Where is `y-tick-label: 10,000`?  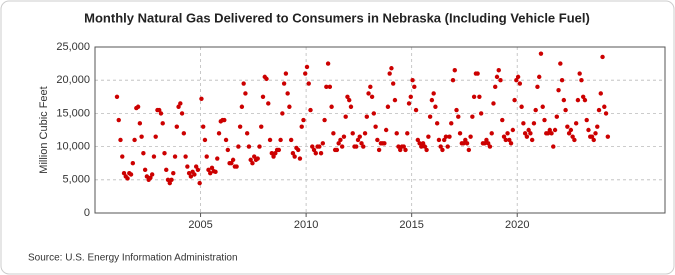 y-tick-label: 10,000 is located at coordinates (73, 147).